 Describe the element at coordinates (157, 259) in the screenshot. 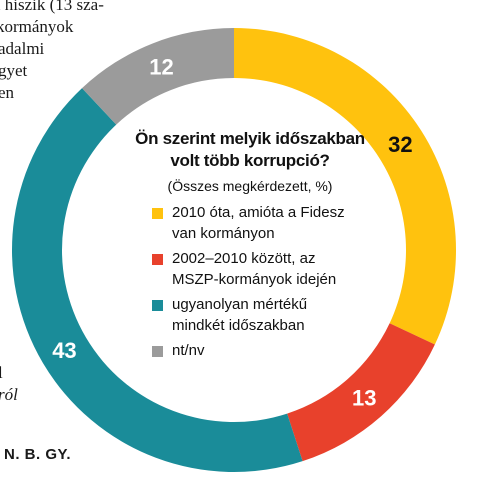

I see `legend-swatch-mszp` at that location.